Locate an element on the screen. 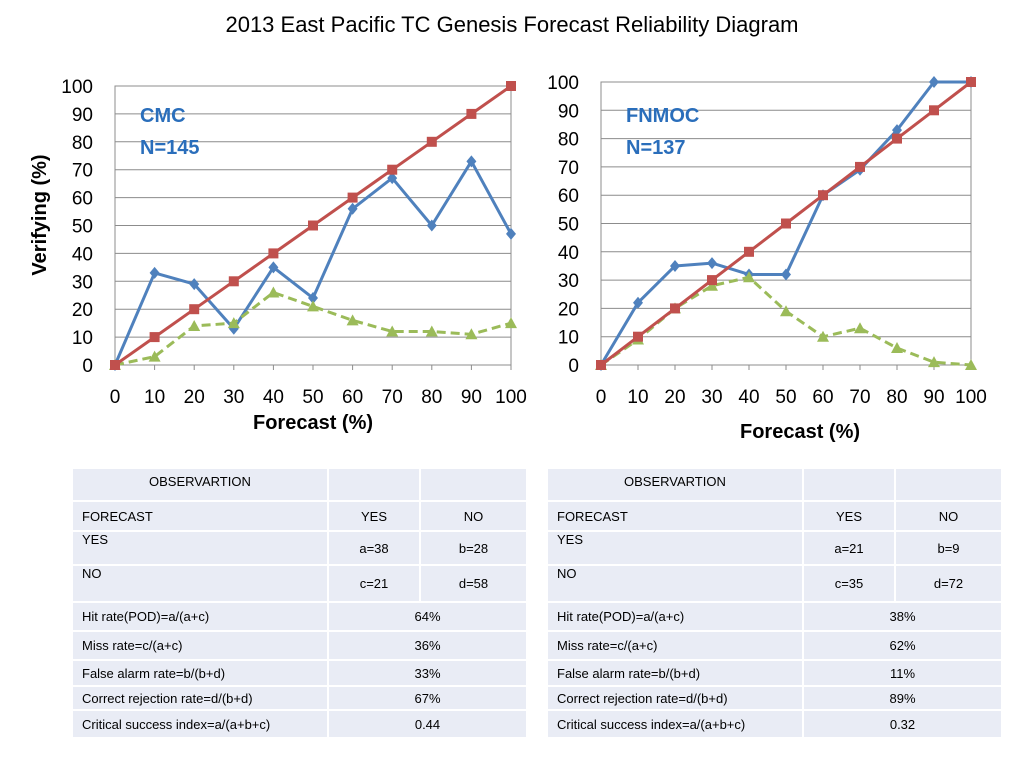 The height and width of the screenshot is (768, 1024). x-tick-label: 0 is located at coordinates (115, 397).